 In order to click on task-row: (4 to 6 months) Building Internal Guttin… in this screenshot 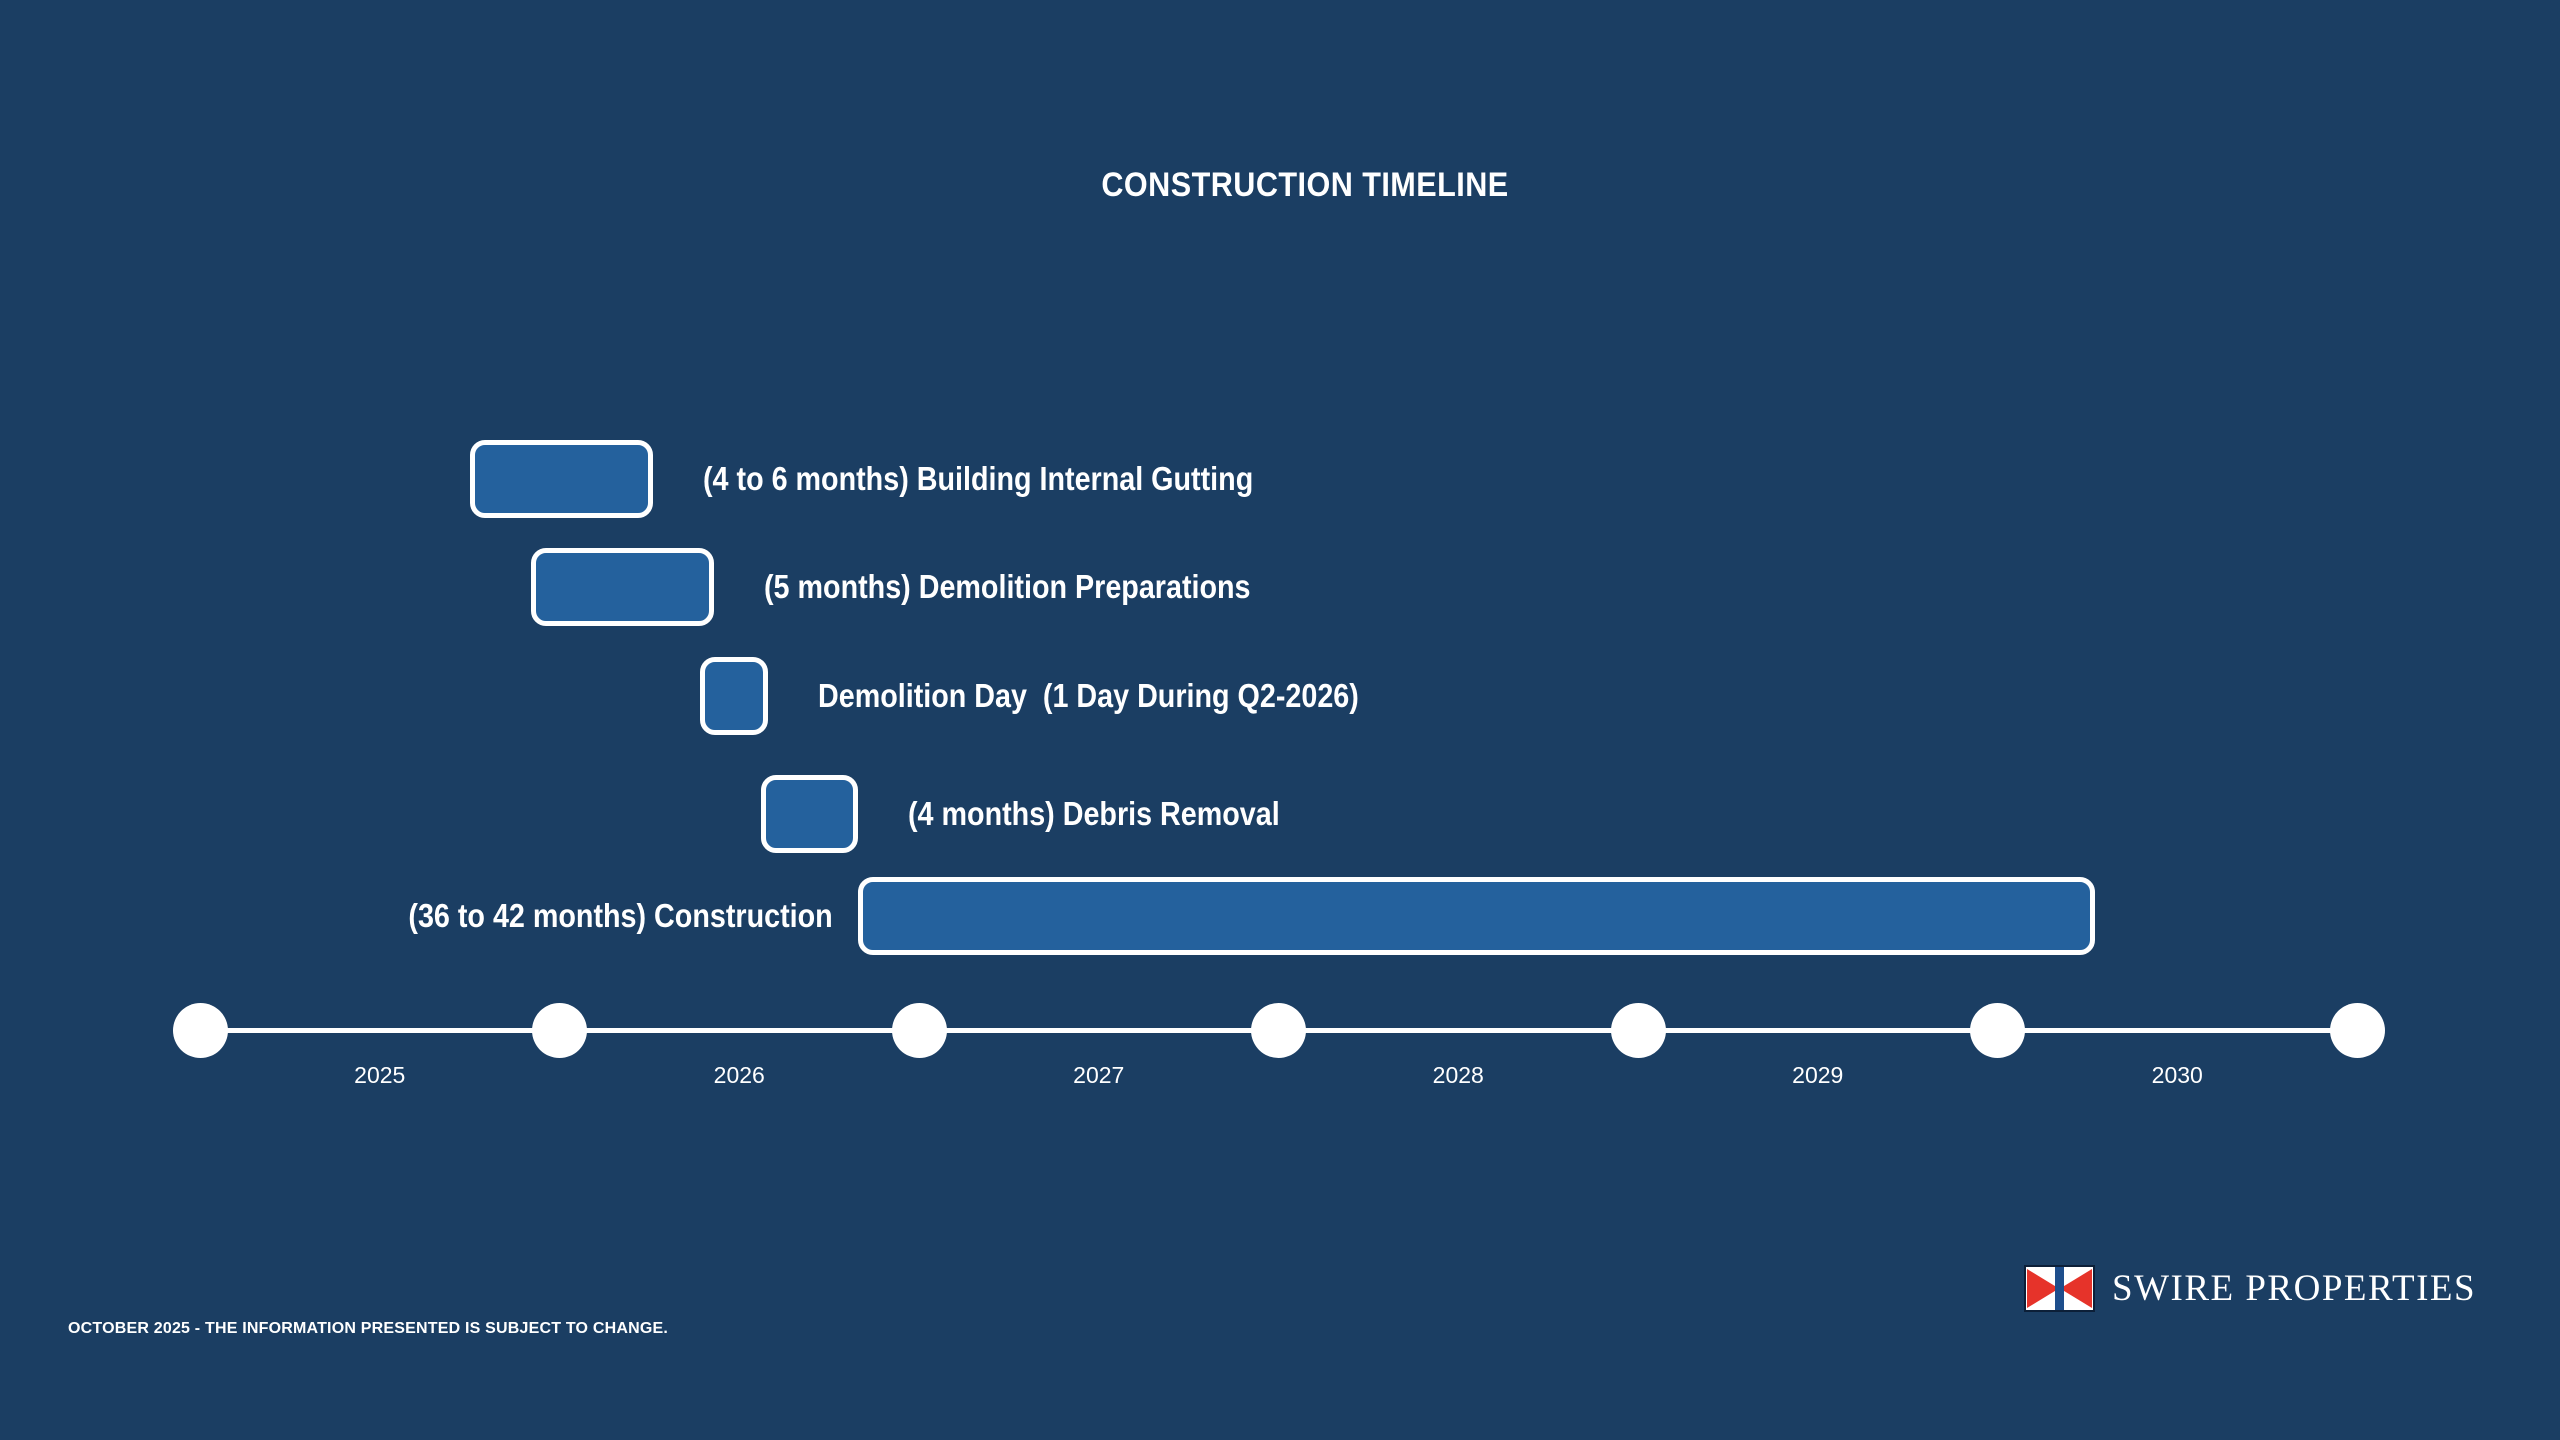, I will do `click(1280, 479)`.